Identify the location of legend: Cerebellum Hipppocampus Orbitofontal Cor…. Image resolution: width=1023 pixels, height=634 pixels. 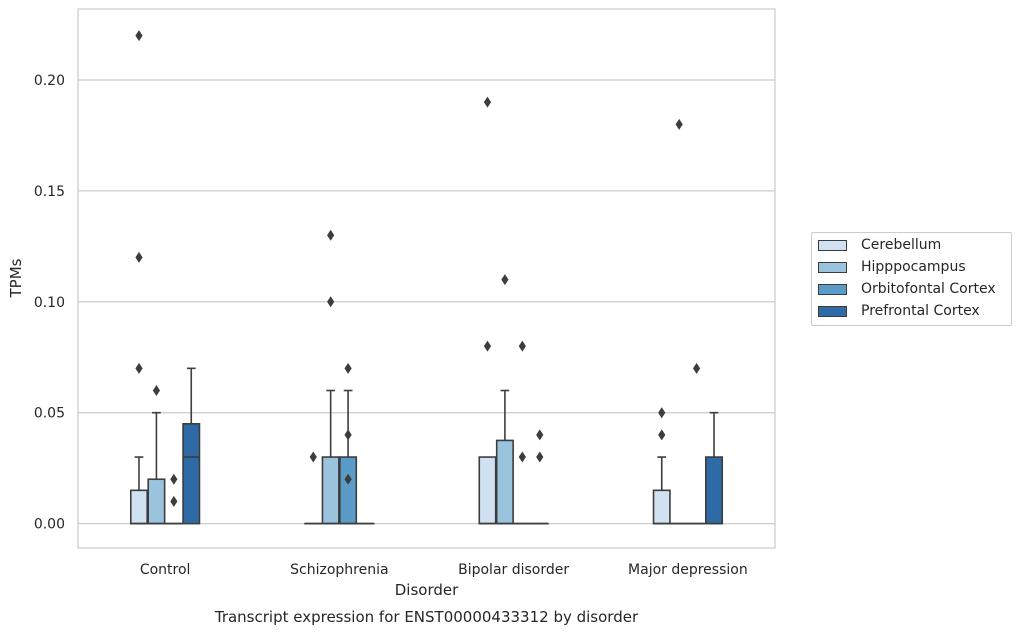
(911, 279).